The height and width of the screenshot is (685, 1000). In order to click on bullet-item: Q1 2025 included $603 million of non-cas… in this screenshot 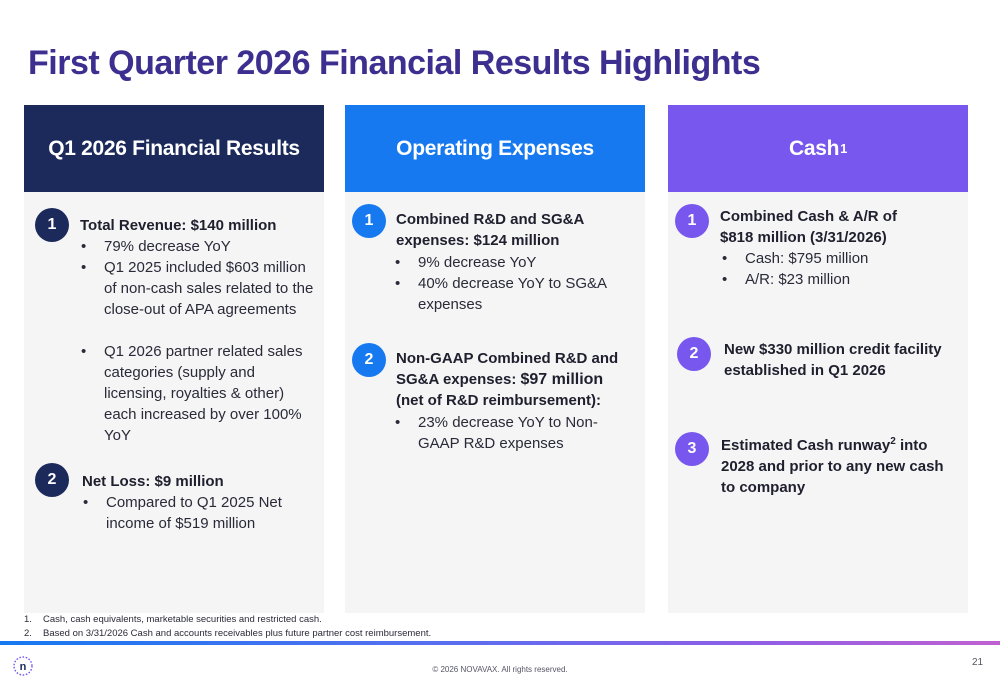, I will do `click(199, 288)`.